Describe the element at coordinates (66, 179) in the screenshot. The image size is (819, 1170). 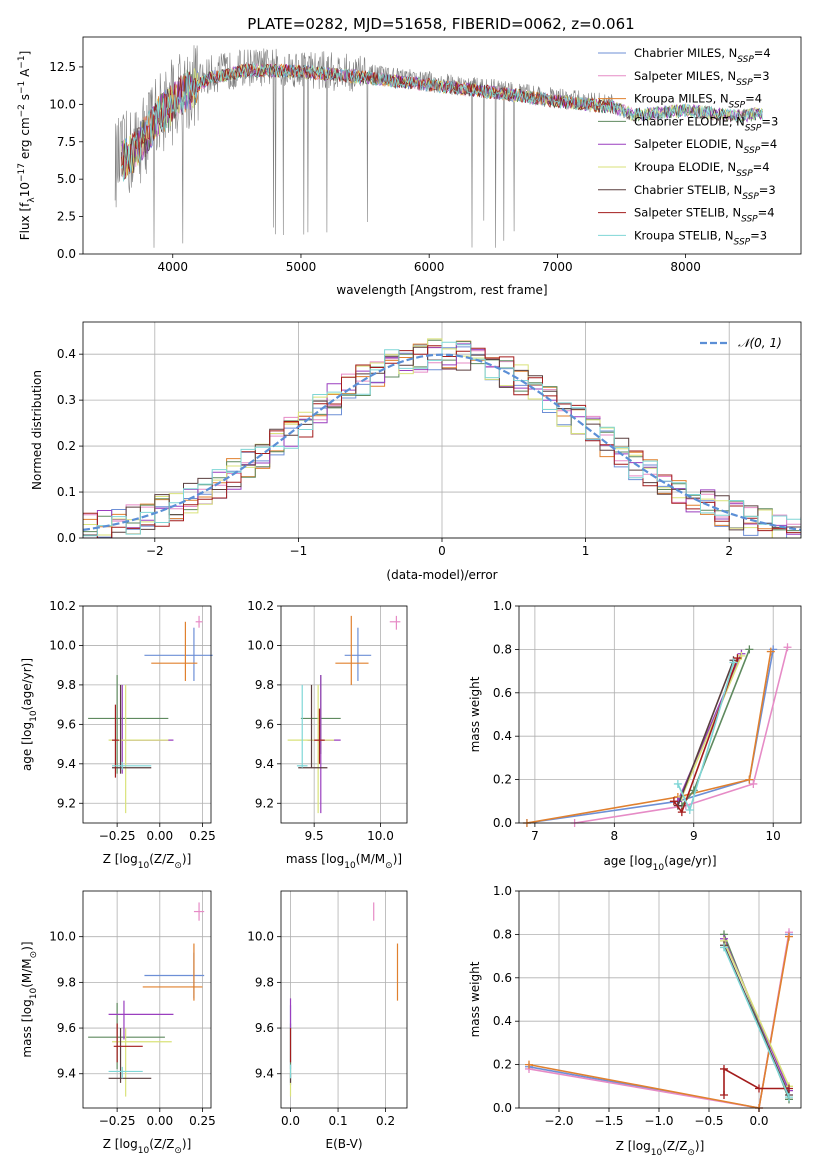
I see `y-tick-label: 5.0` at that location.